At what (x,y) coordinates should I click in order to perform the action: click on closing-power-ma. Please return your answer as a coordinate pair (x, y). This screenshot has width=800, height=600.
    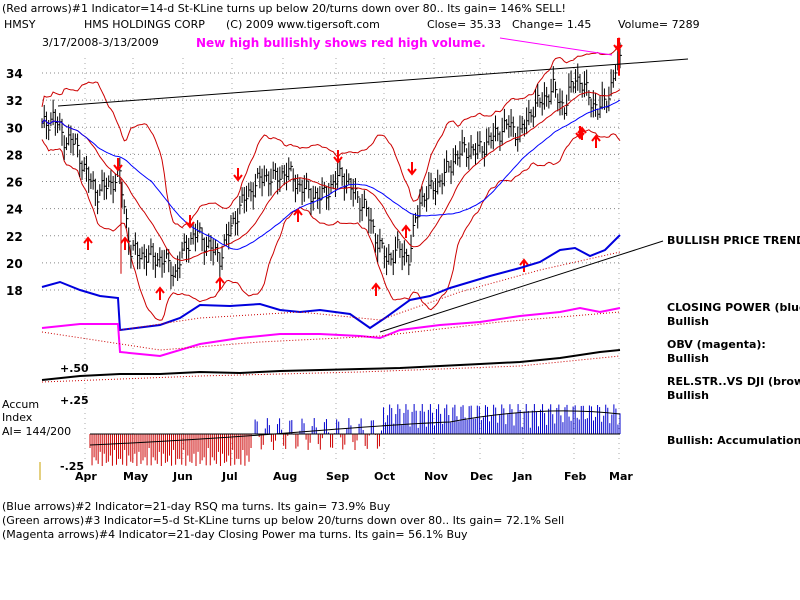
    Looking at the image, I should click on (370, 291).